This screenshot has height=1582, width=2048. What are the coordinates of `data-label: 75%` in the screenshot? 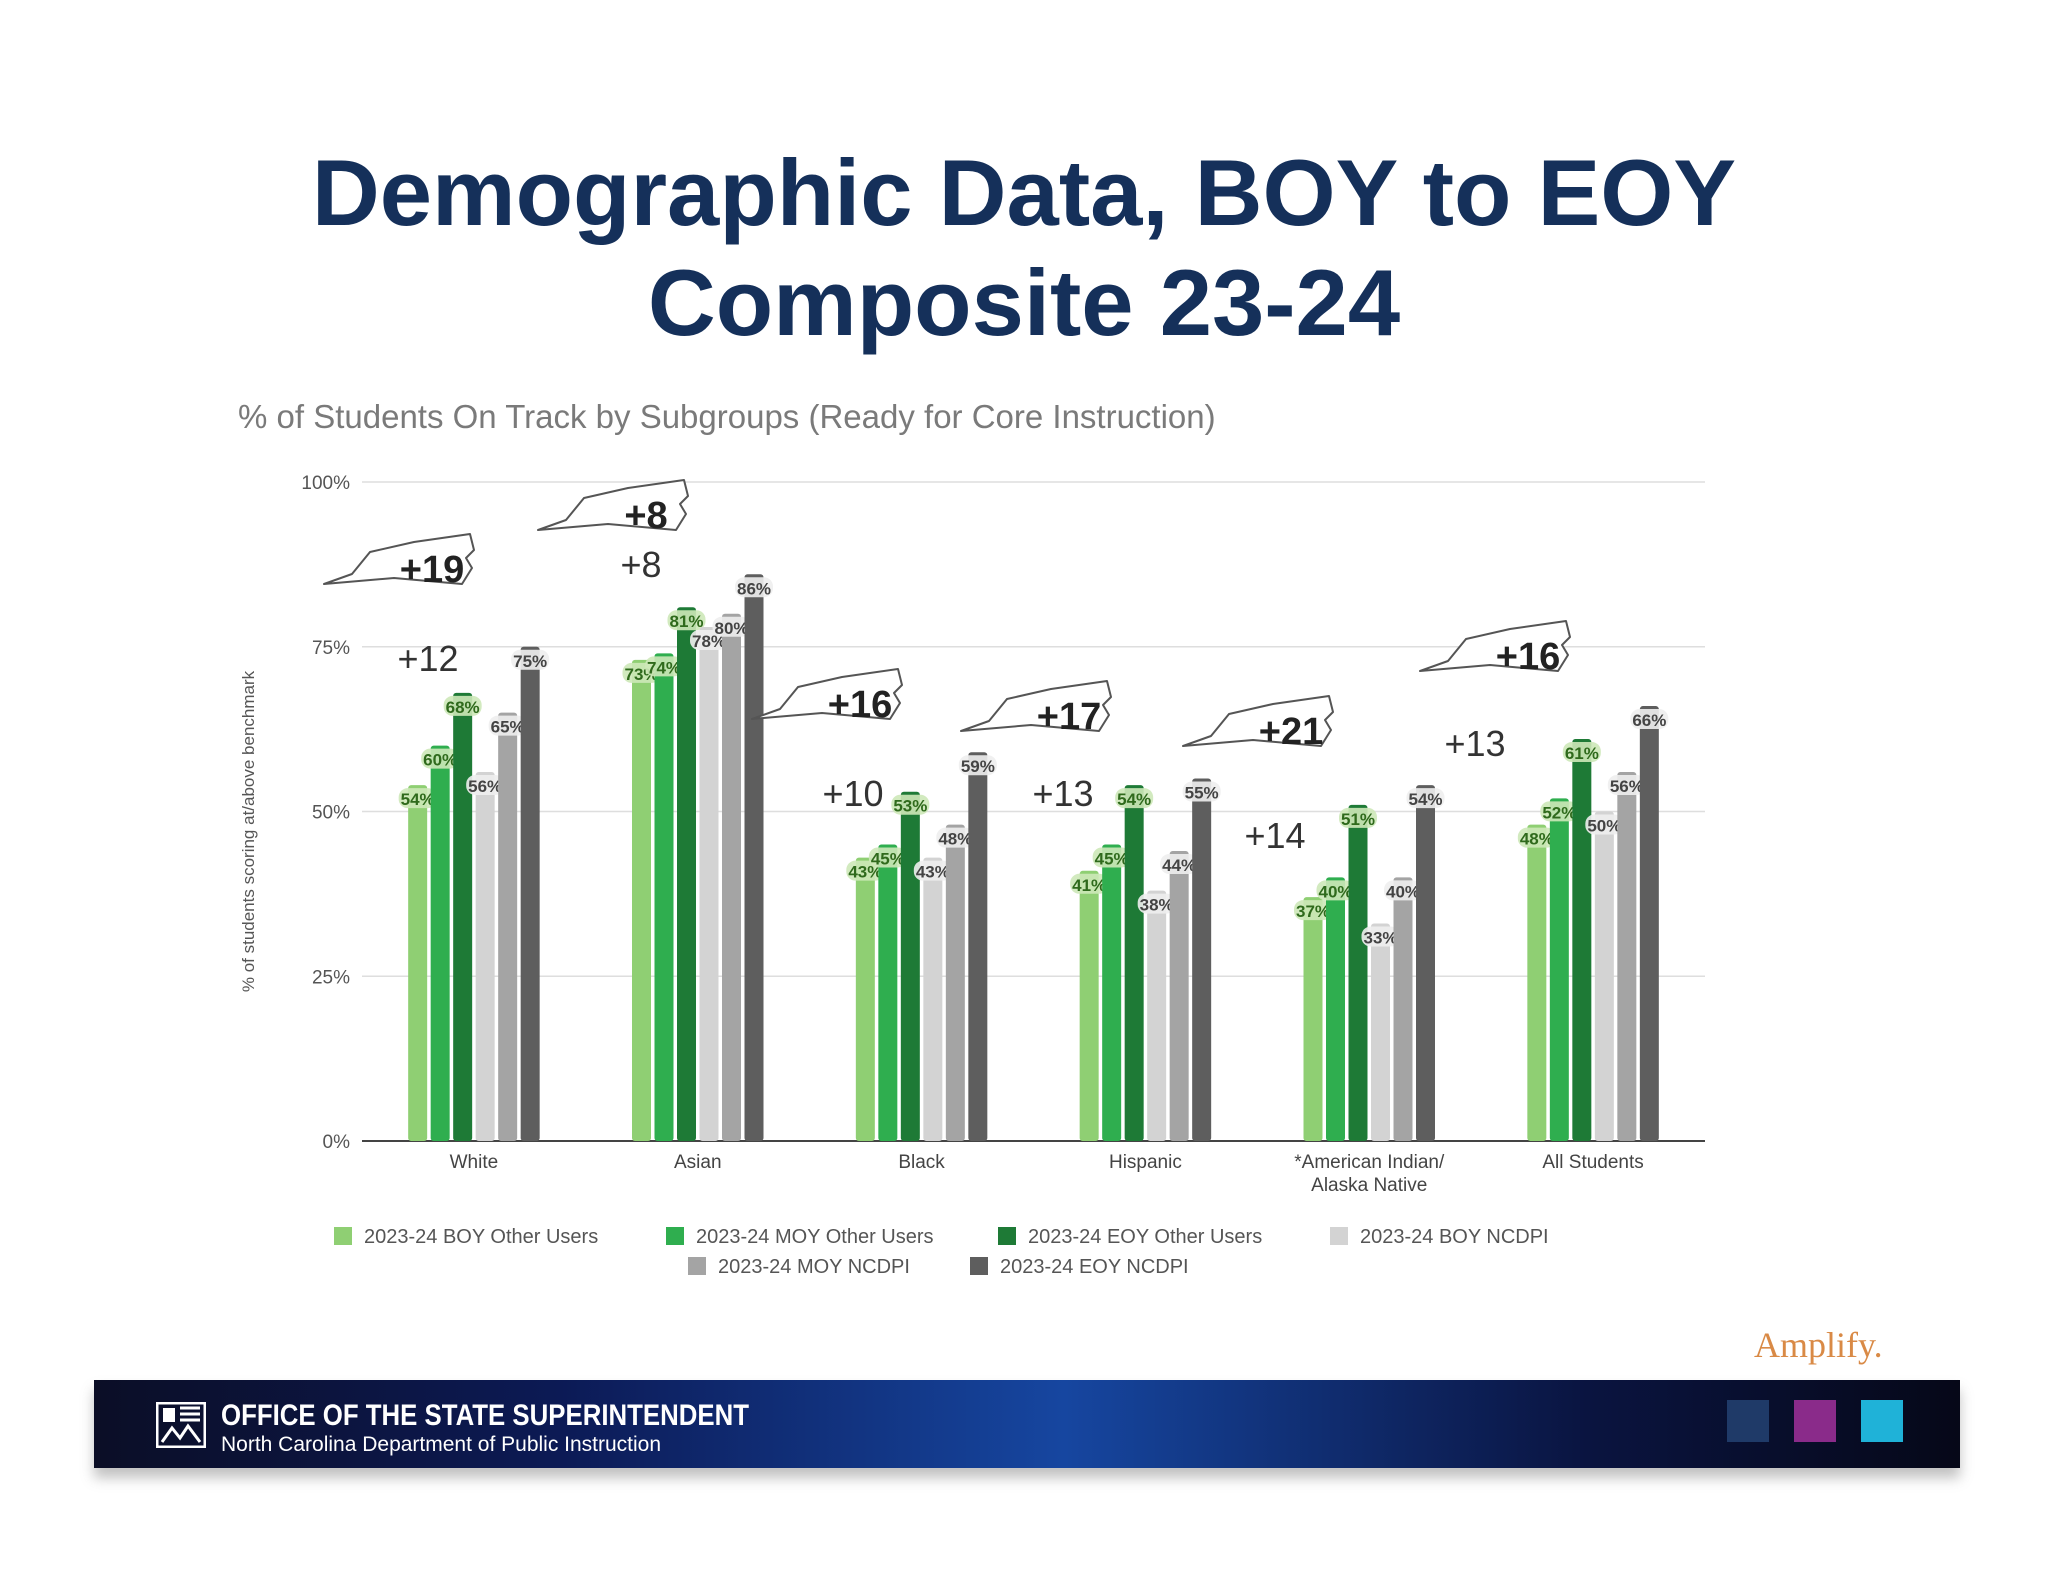 It's located at (530, 661).